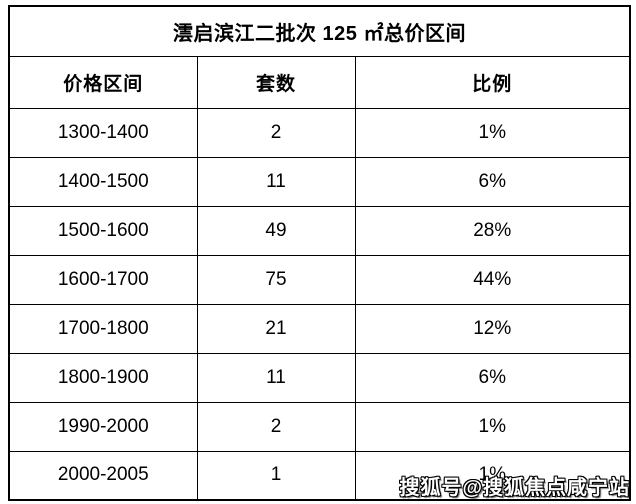  I want to click on table-row: 1600-1700 75 44%, so click(319, 279).